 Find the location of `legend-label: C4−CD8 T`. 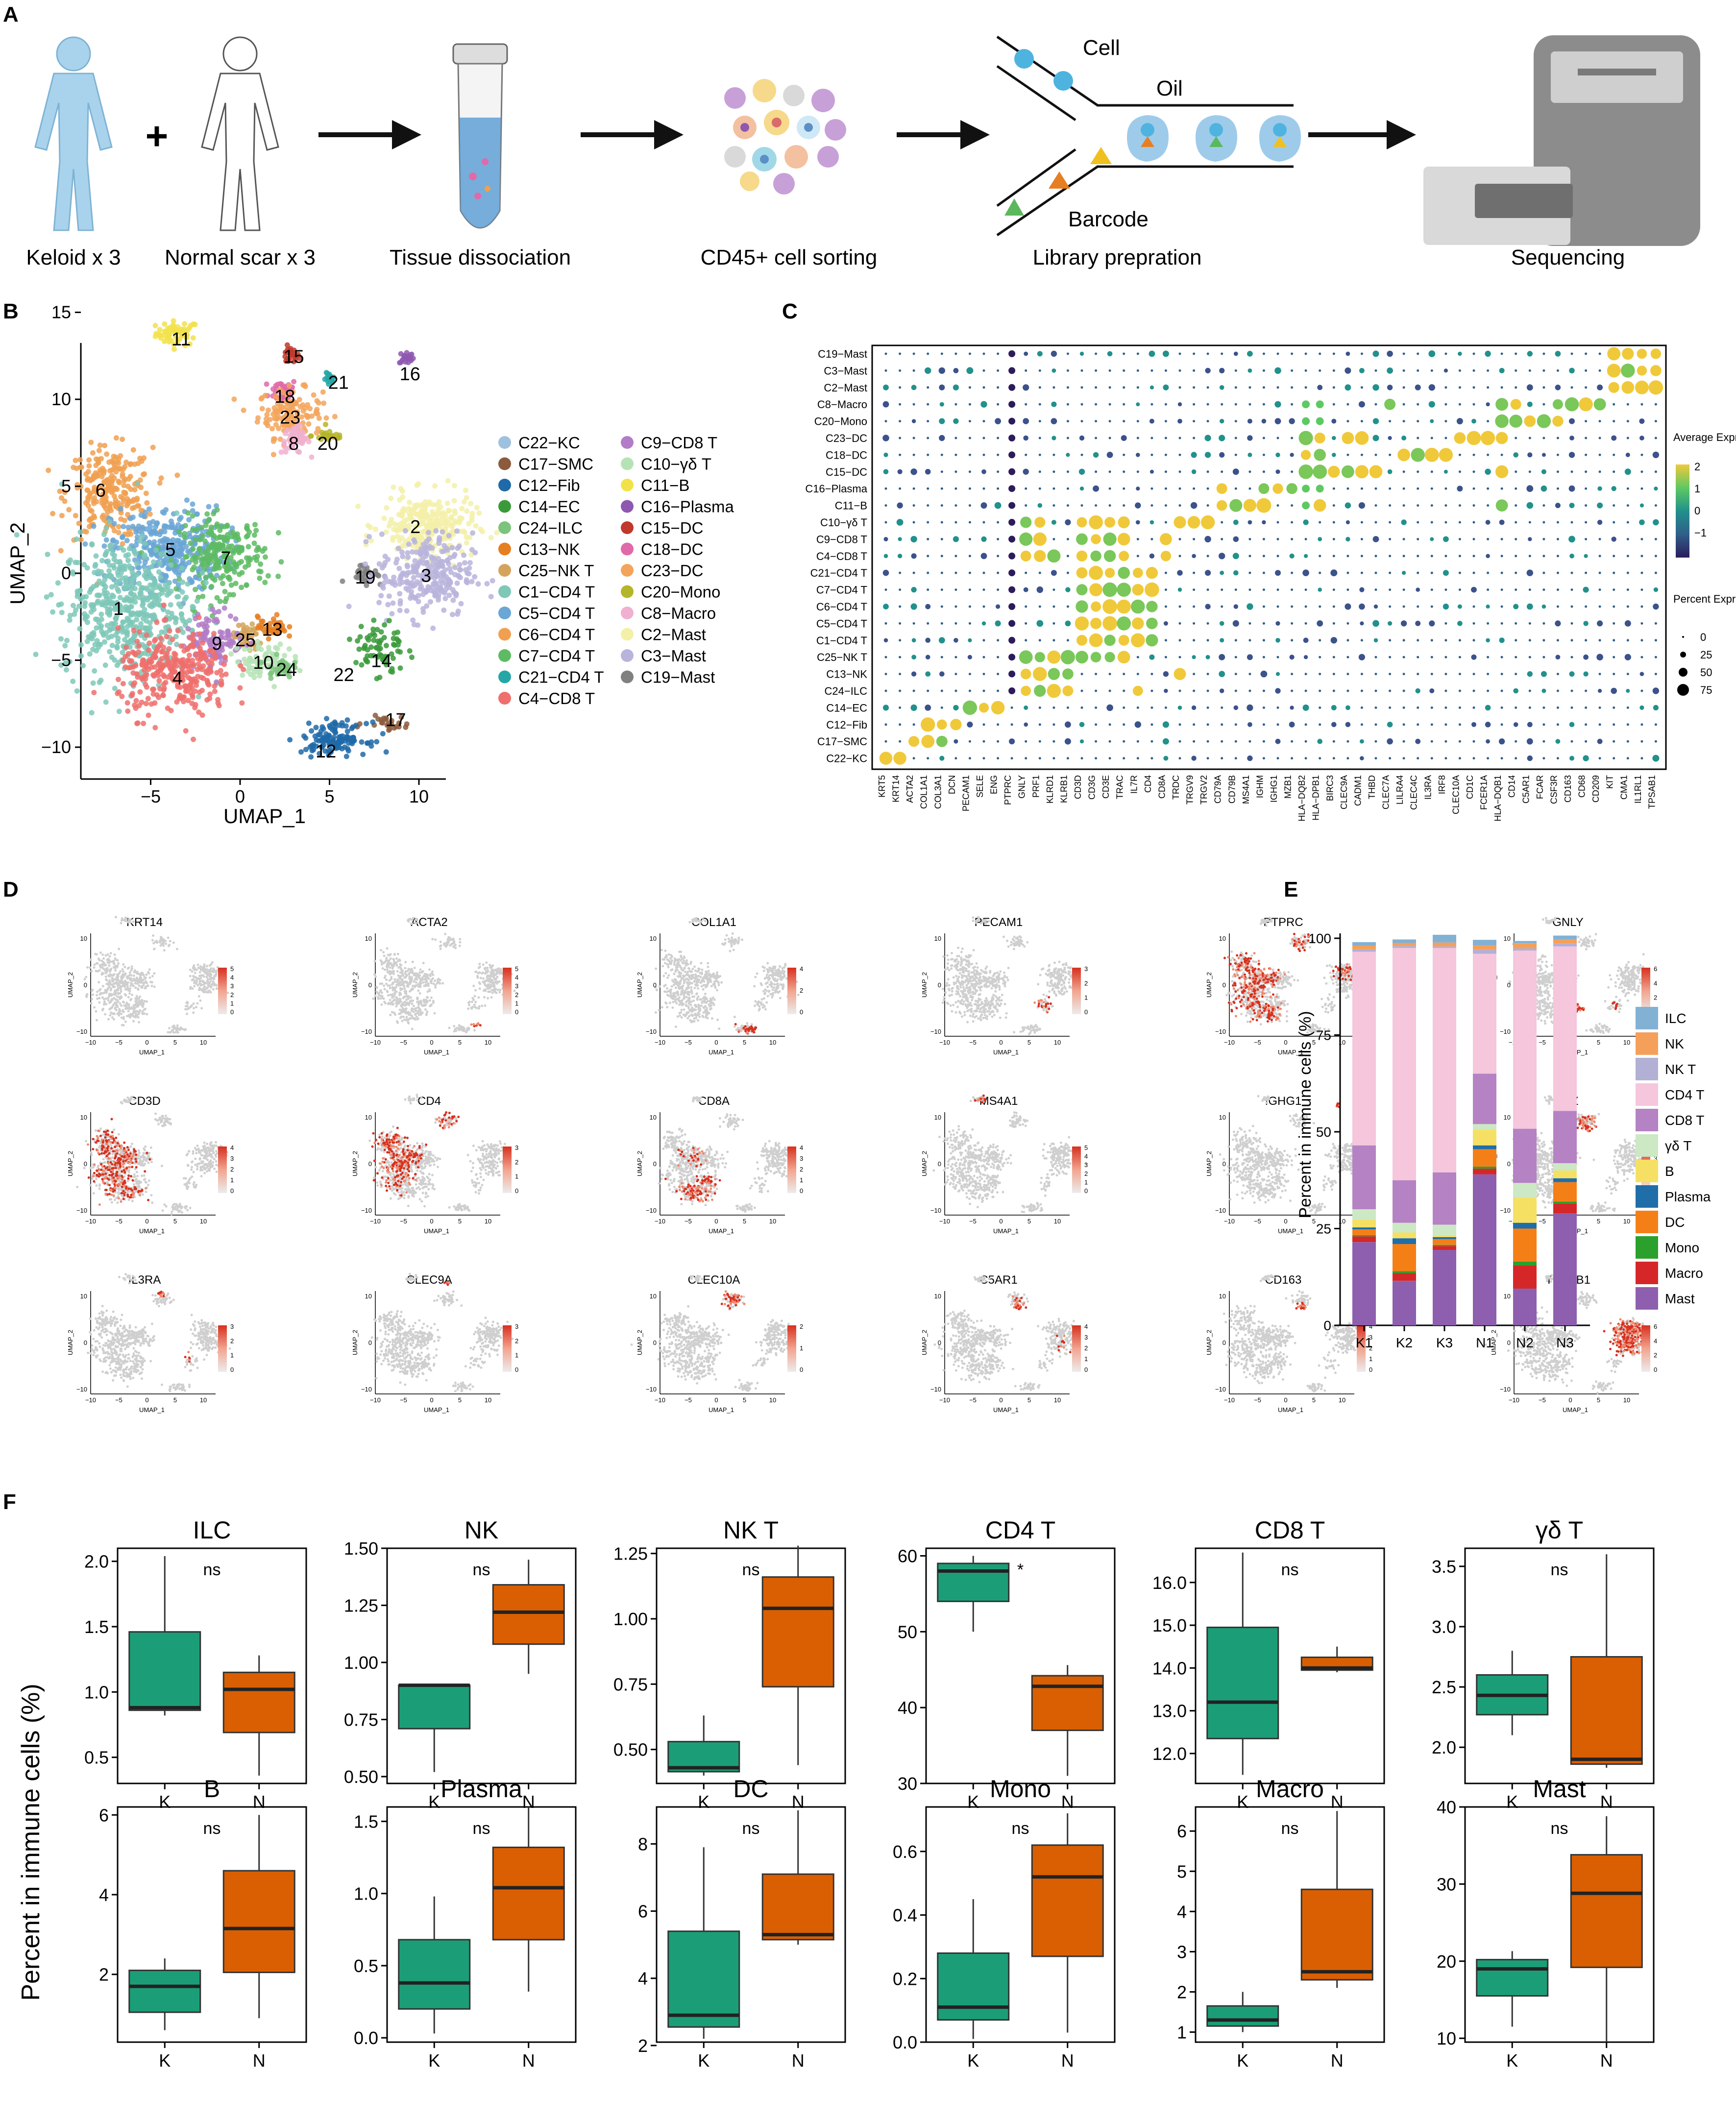

legend-label: C4−CD8 T is located at coordinates (557, 698).